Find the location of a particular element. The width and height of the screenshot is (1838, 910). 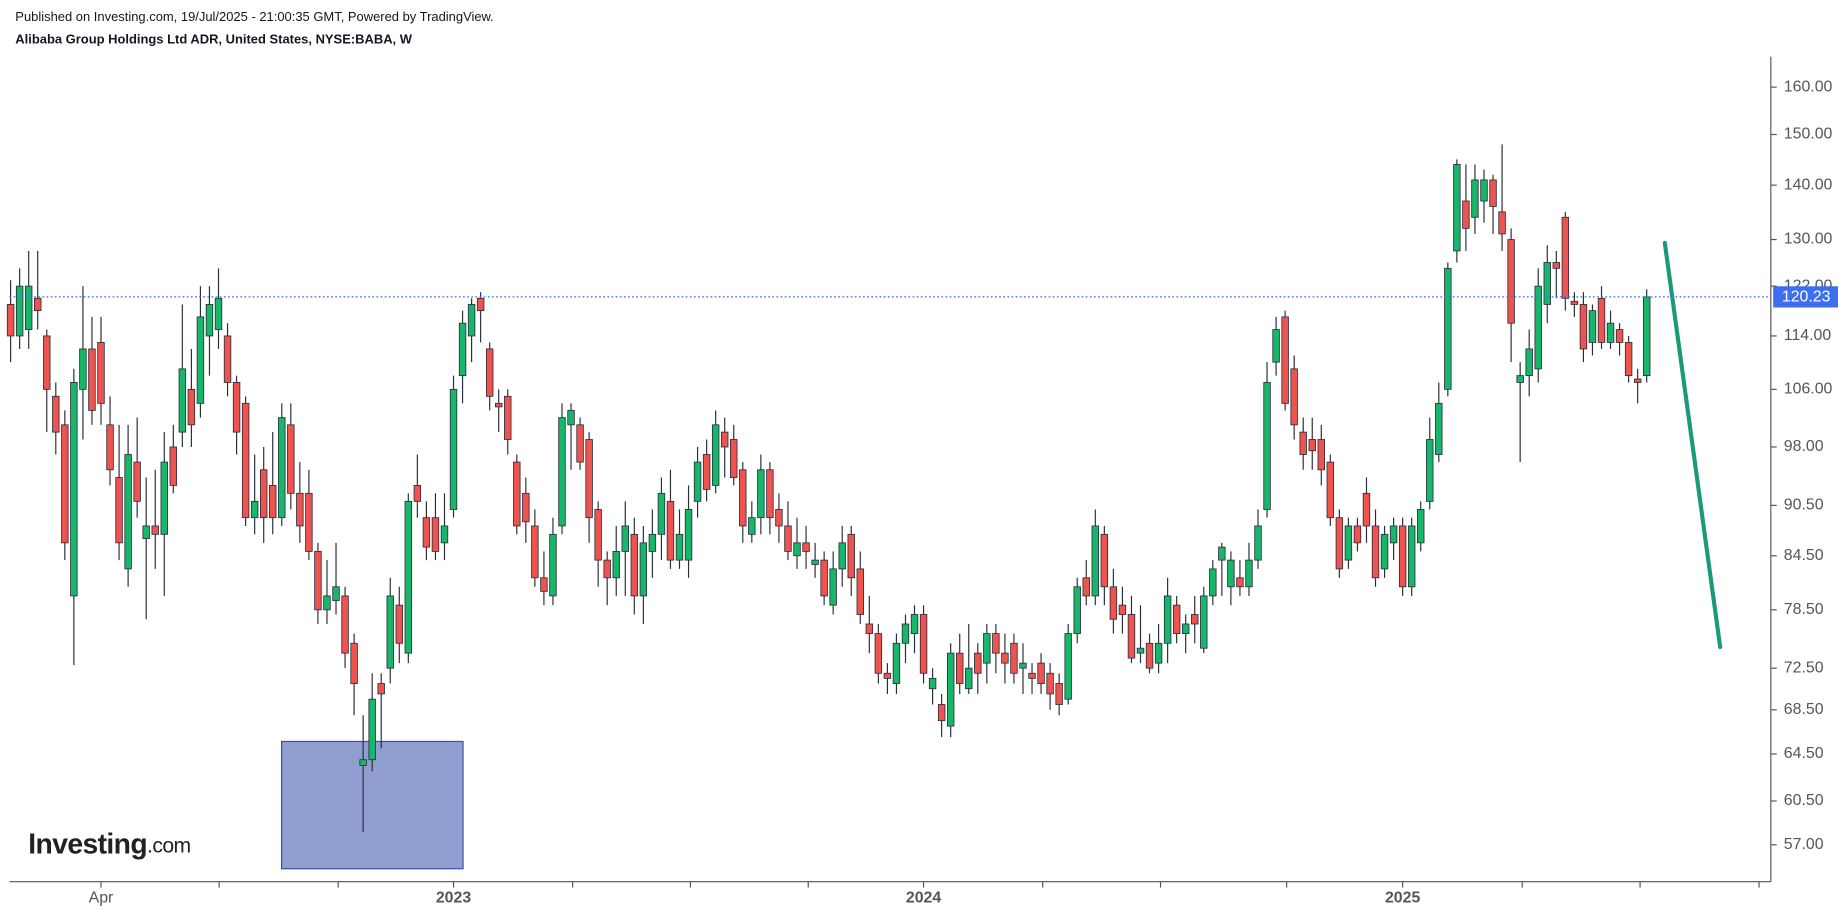

y-tick-label: 84.50 is located at coordinates (1804, 555).